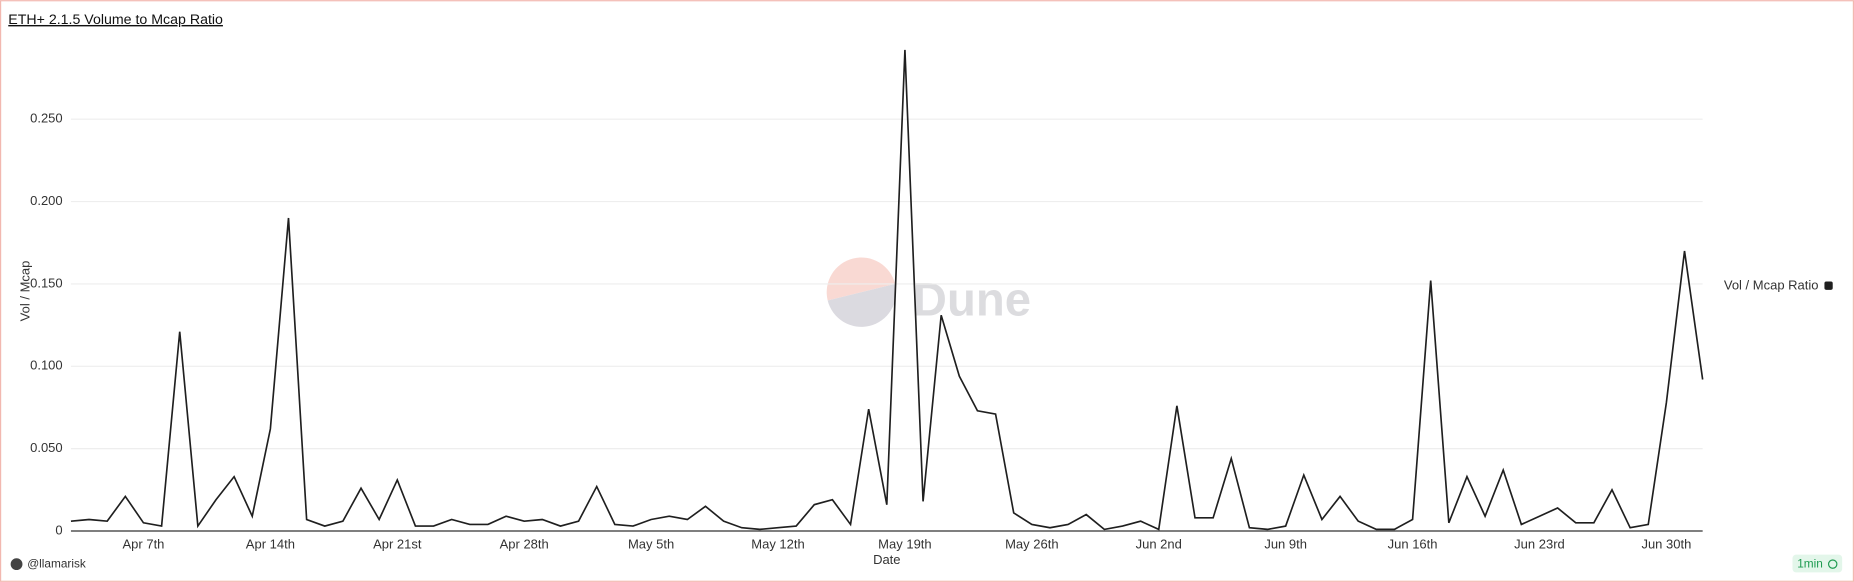  I want to click on x-tick-label: Apr 14th, so click(270, 544).